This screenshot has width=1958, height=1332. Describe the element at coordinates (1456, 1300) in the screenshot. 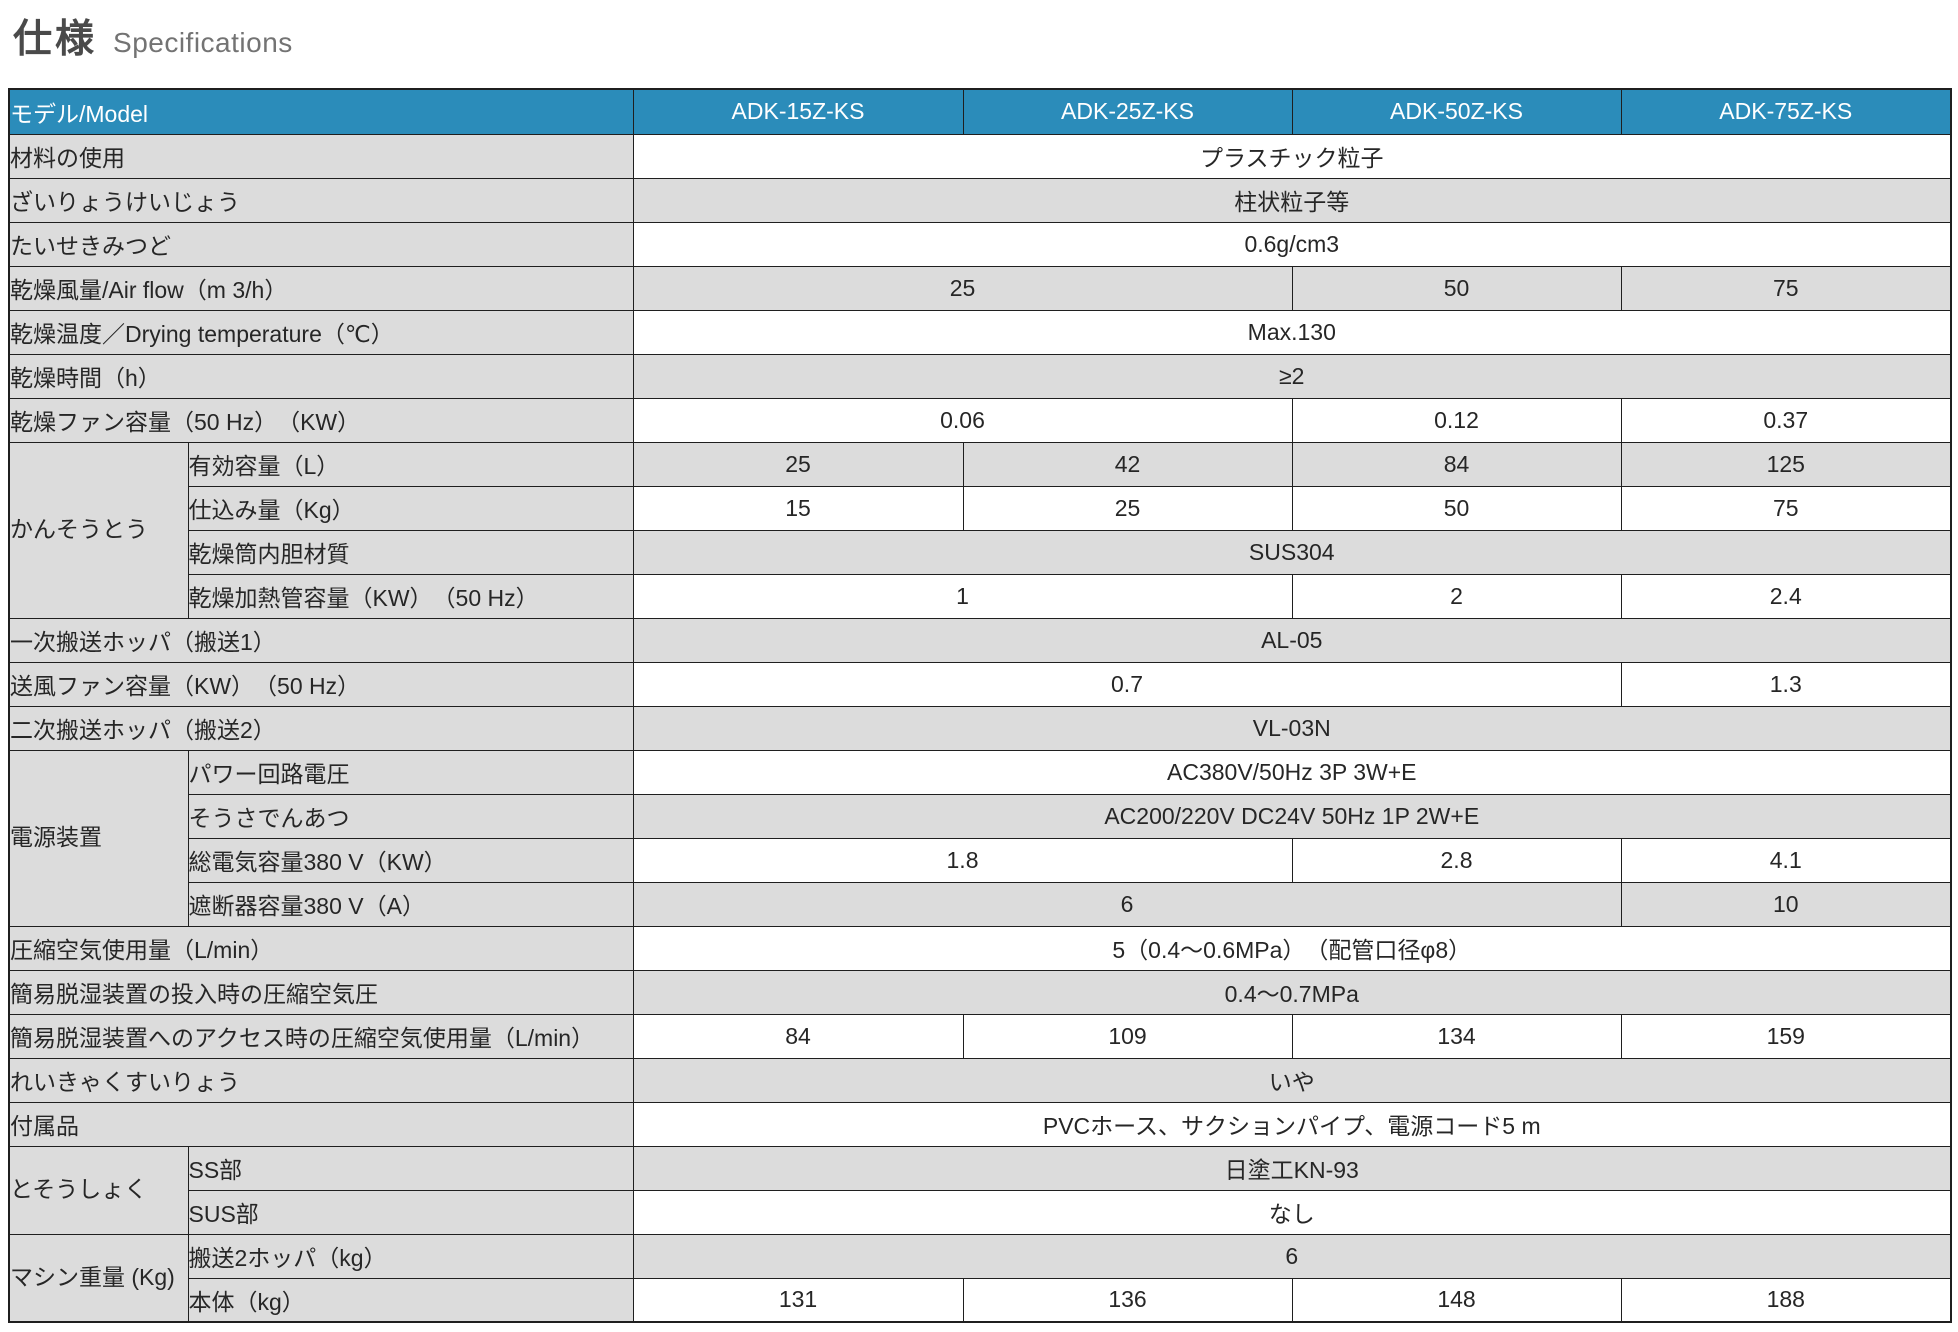

I see `value-cell: 148` at that location.